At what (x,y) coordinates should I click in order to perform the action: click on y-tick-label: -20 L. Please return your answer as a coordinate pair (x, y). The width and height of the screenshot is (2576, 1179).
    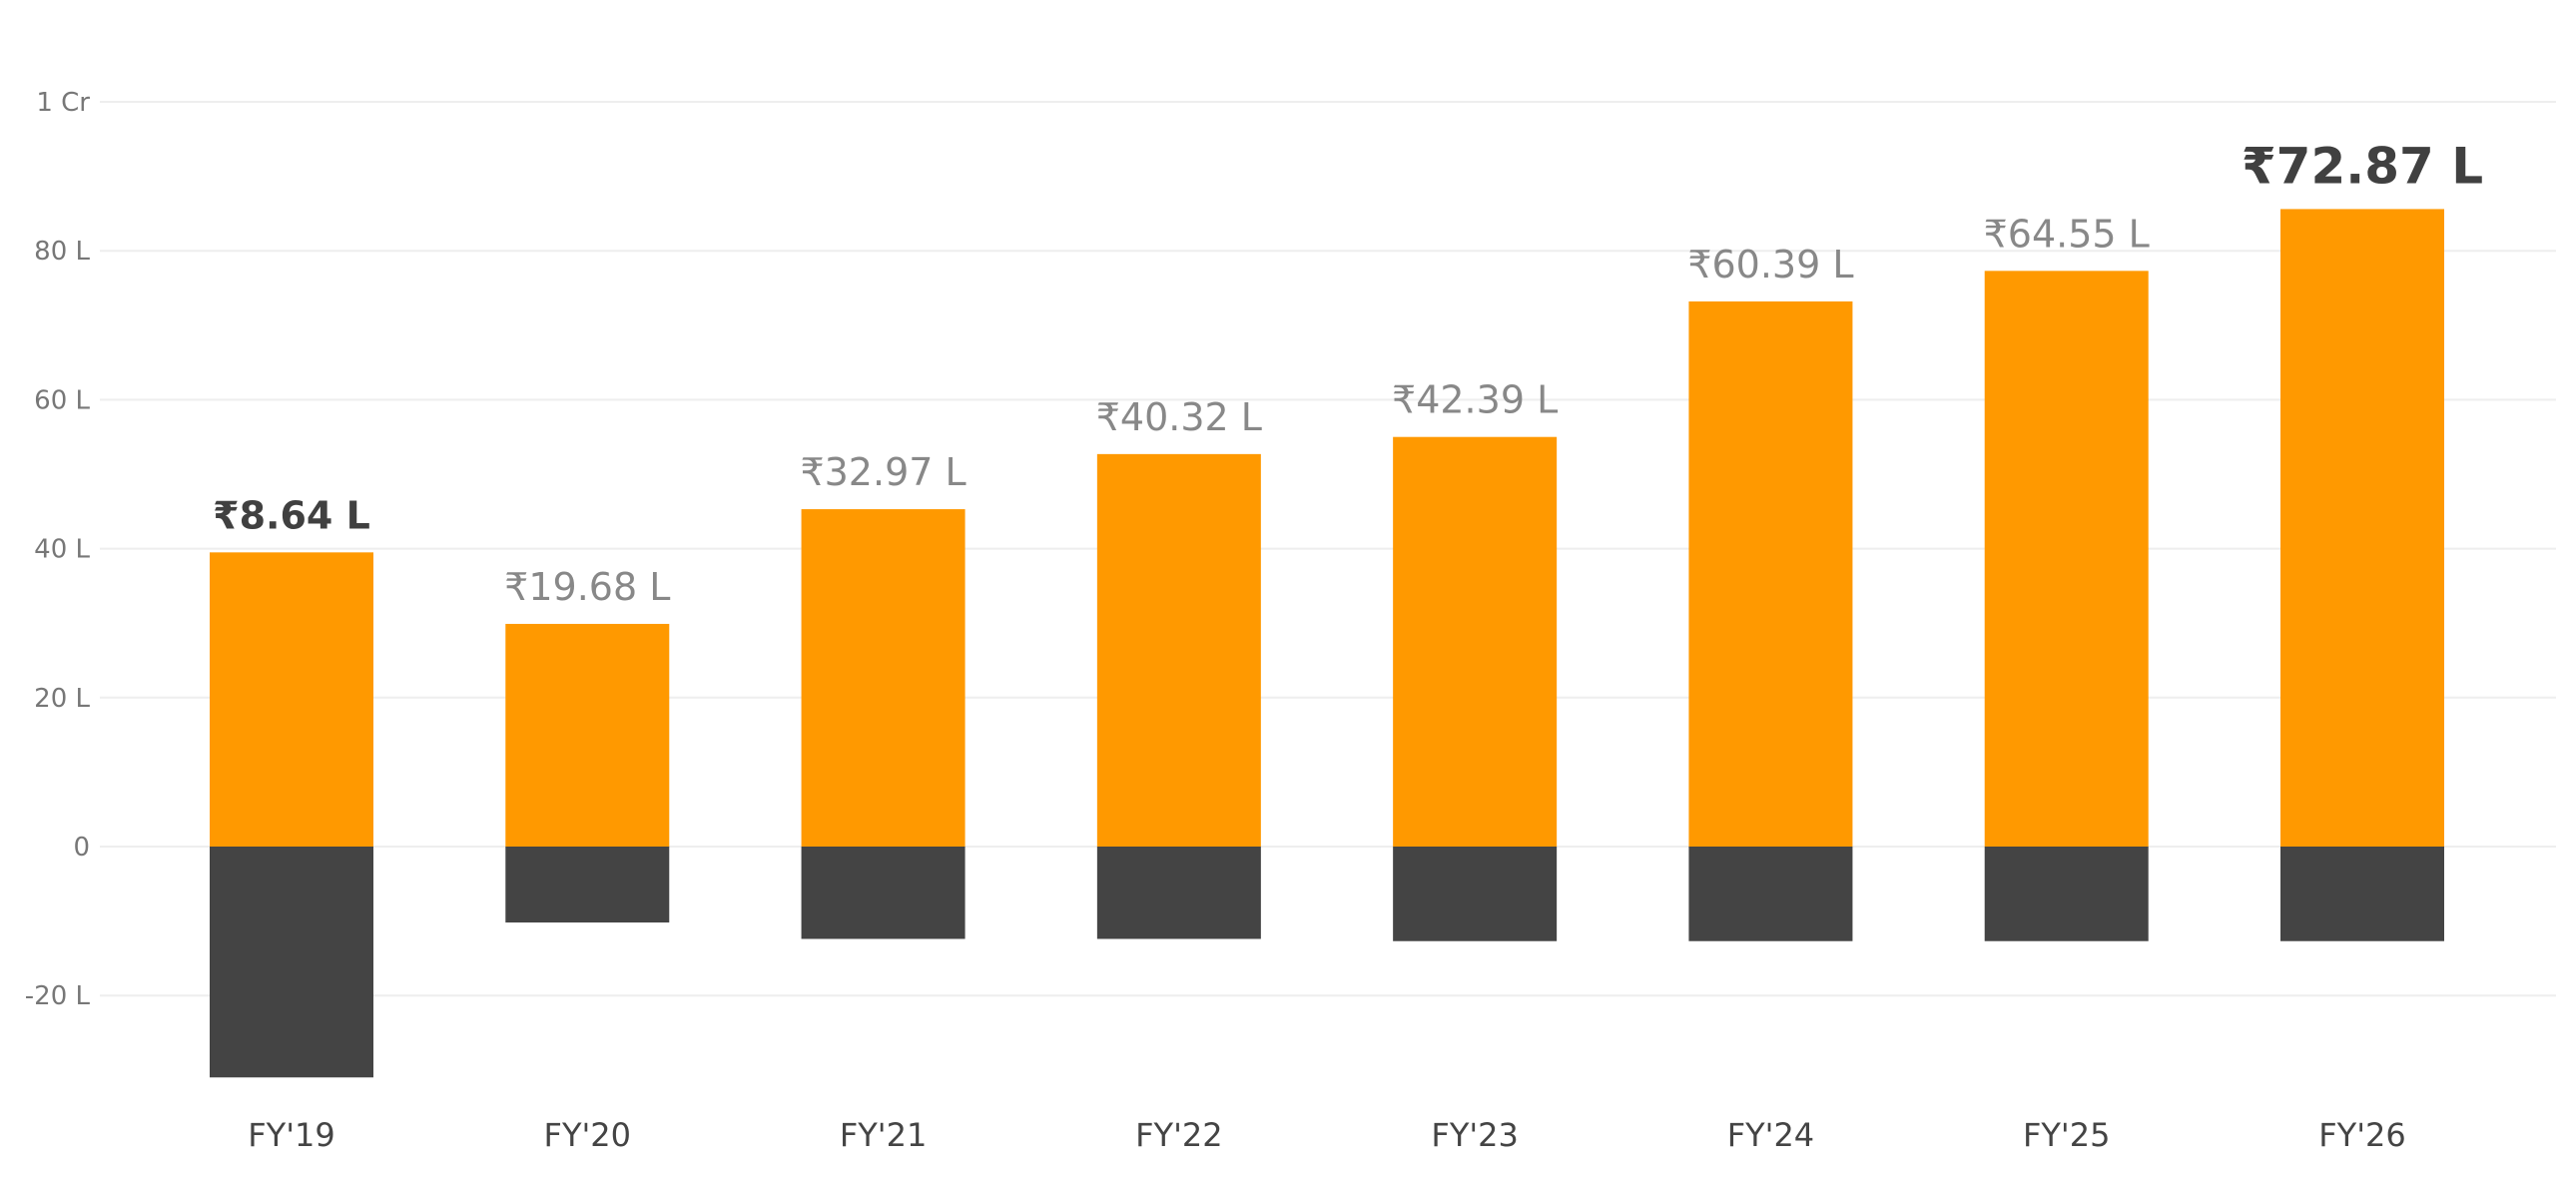
    Looking at the image, I should click on (58, 996).